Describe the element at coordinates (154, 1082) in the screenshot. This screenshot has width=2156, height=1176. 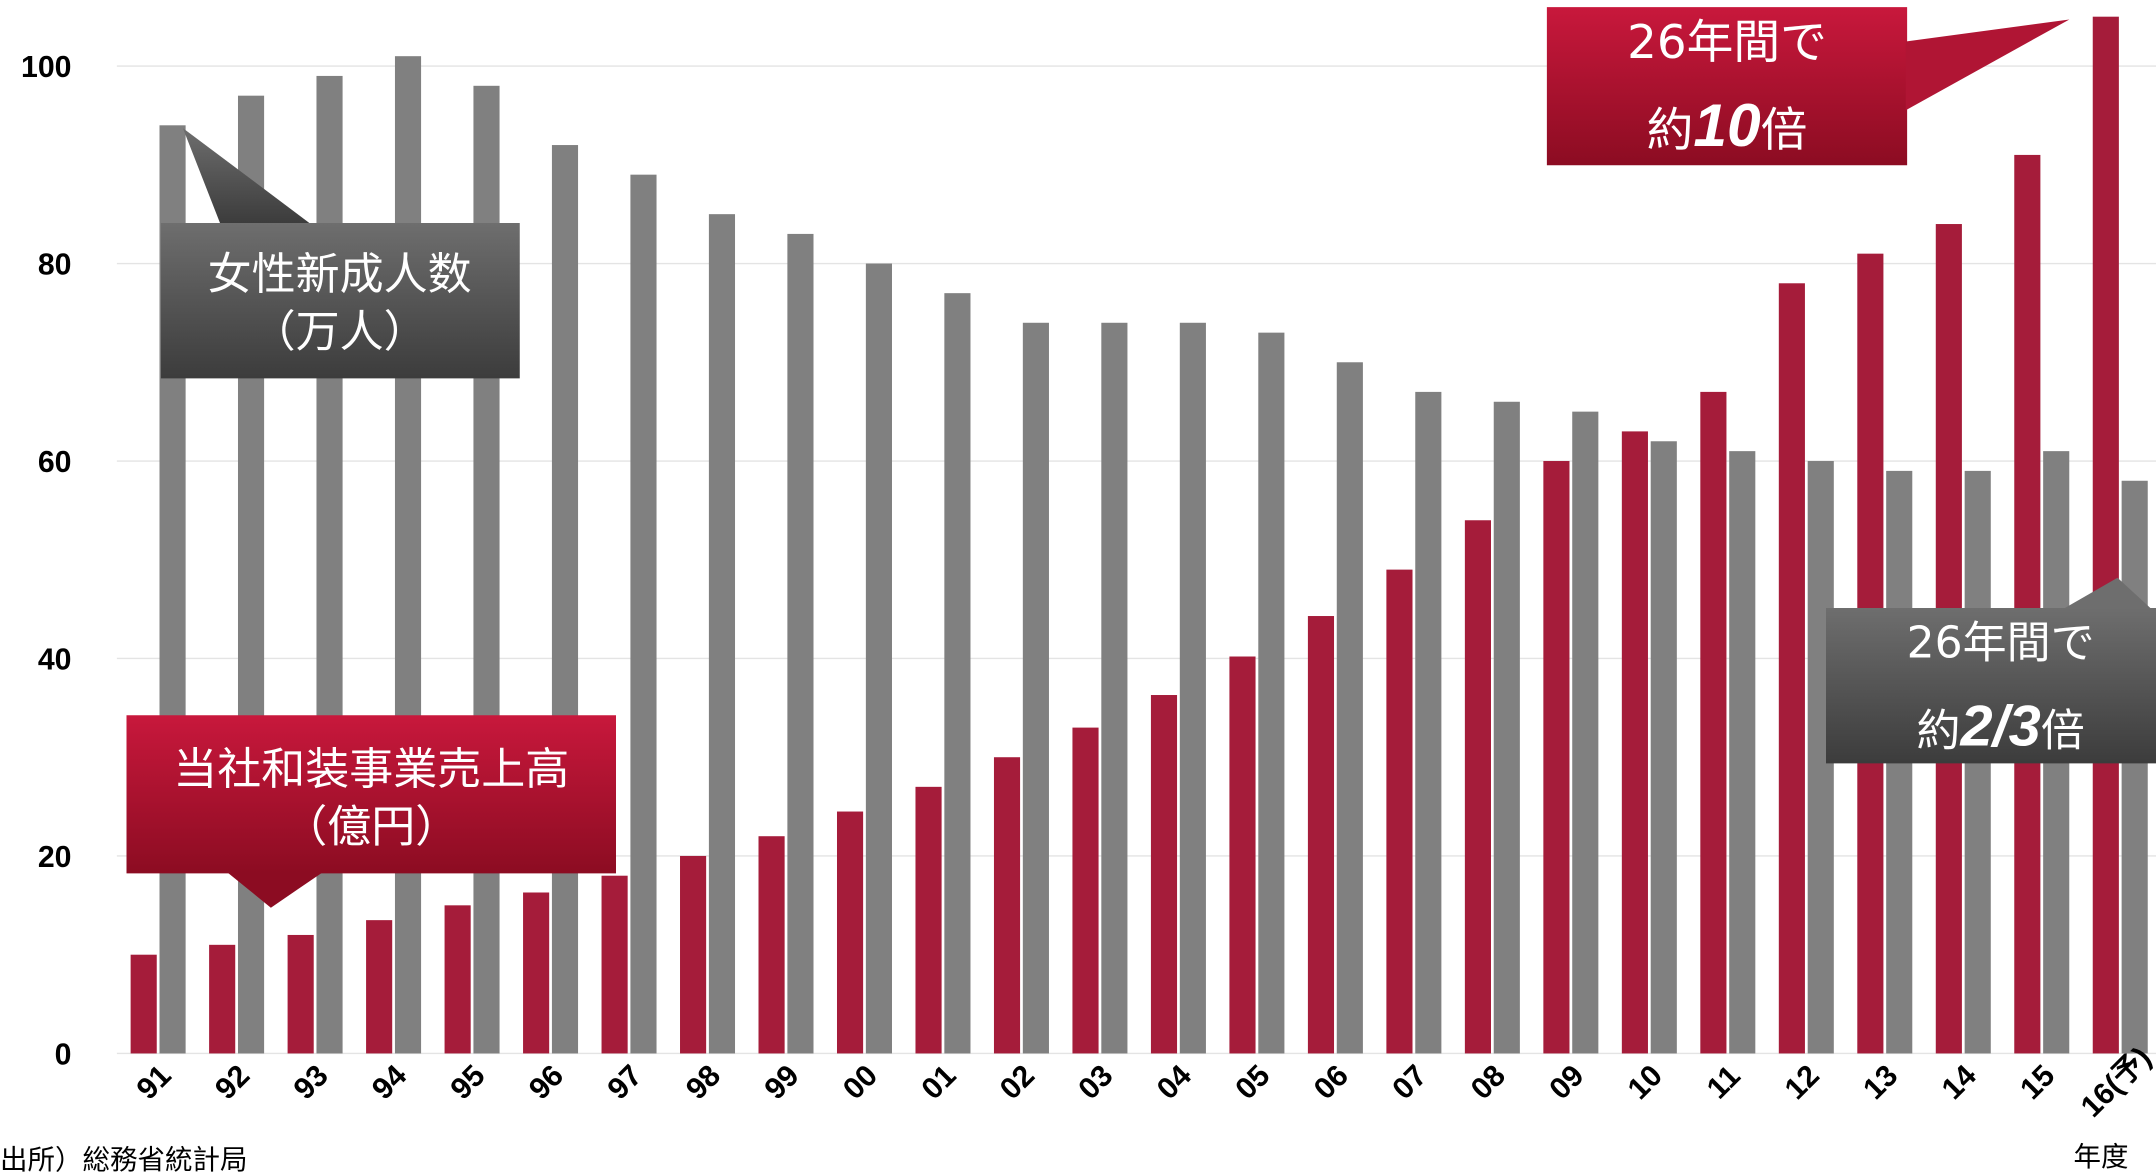
I see `x-tick-label: 91` at that location.